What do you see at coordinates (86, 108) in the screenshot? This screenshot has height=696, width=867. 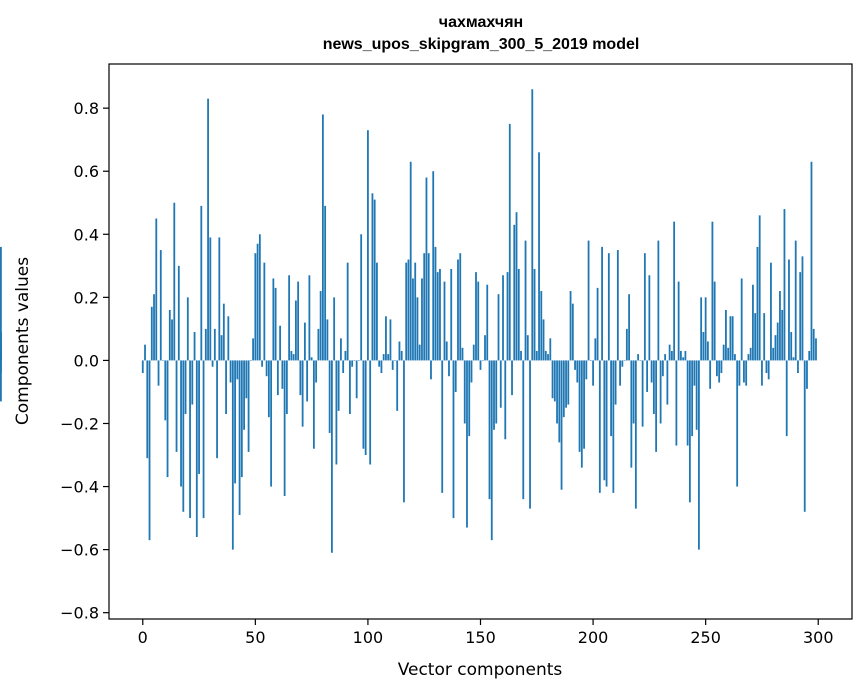 I see `y-tick-label: 0.8` at bounding box center [86, 108].